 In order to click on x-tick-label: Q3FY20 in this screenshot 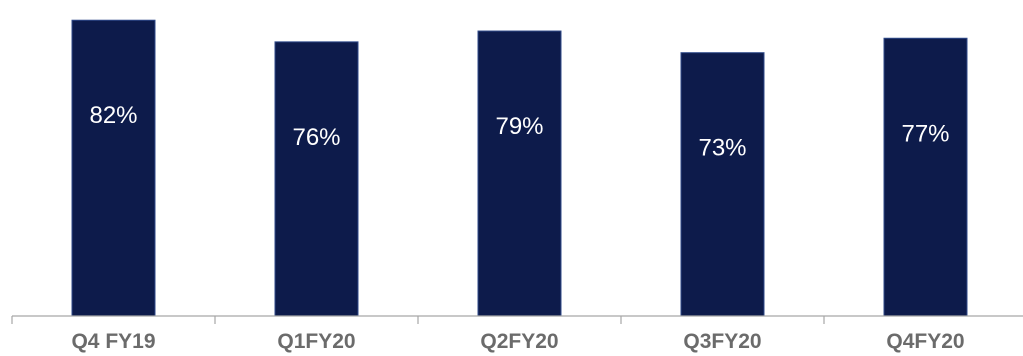, I will do `click(722, 341)`.